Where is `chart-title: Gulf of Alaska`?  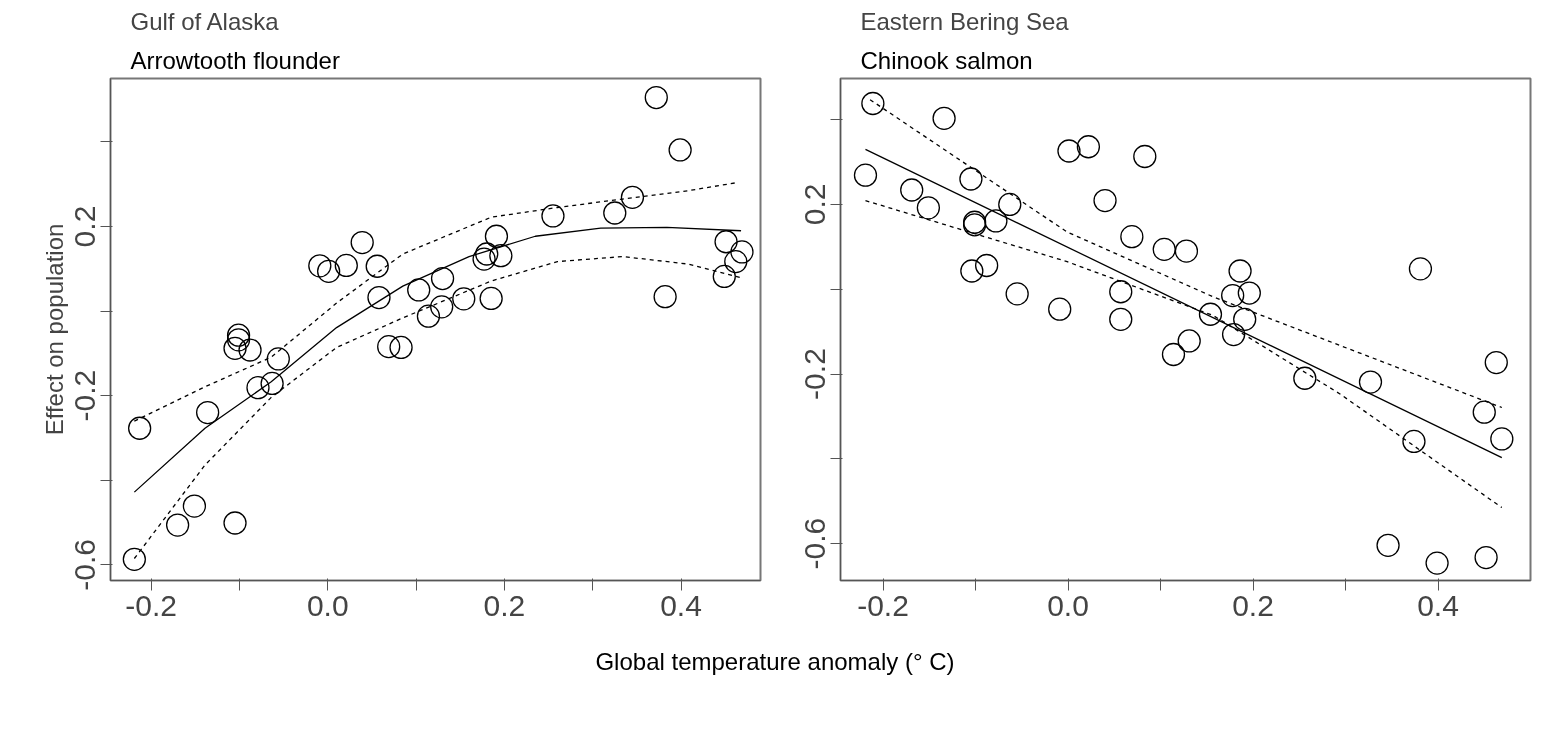
chart-title: Gulf of Alaska is located at coordinates (205, 21).